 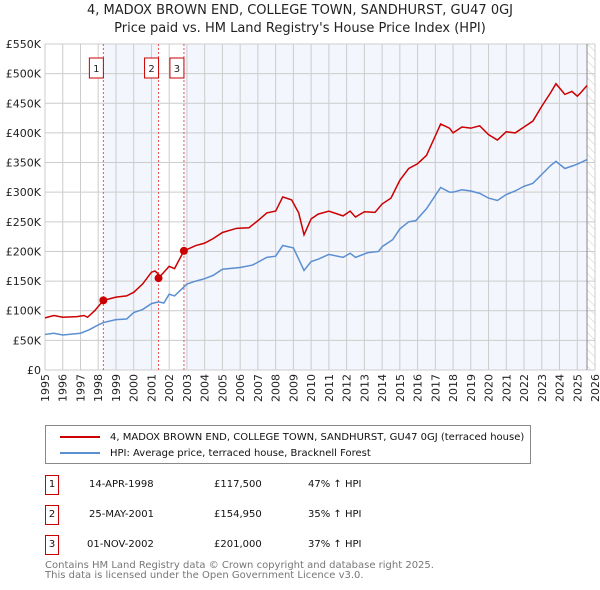 I want to click on sale-marker-label: 3, so click(x=177, y=69).